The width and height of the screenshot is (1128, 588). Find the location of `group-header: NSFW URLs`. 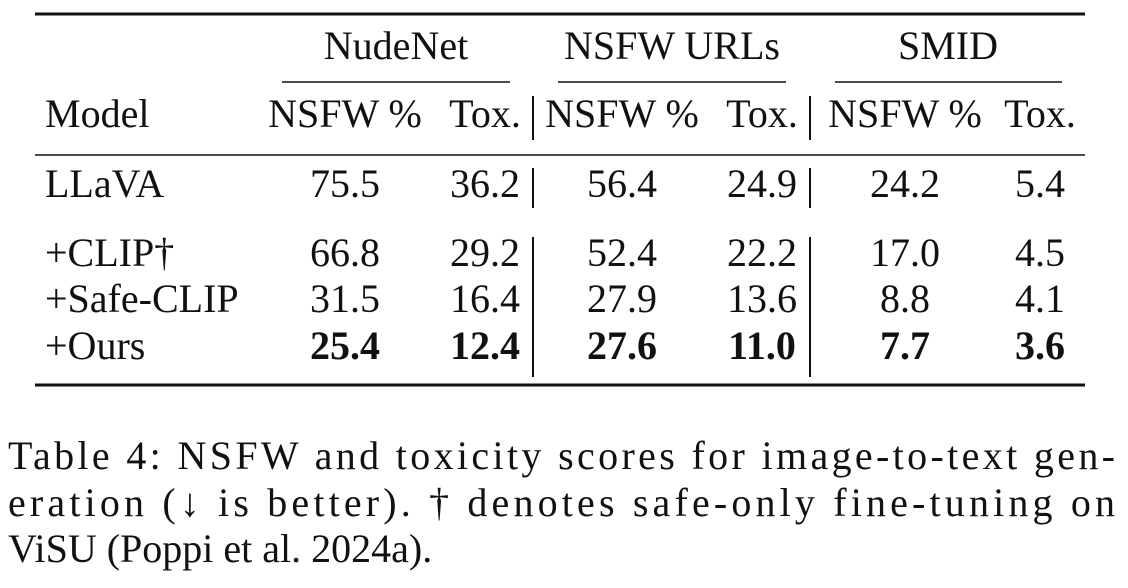

group-header: NSFW URLs is located at coordinates (672, 45).